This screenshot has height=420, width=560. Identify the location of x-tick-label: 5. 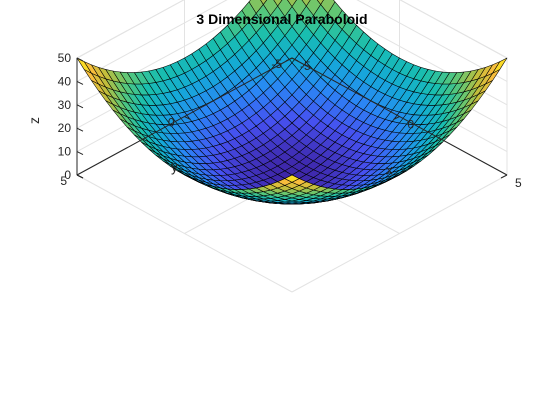
(518, 183).